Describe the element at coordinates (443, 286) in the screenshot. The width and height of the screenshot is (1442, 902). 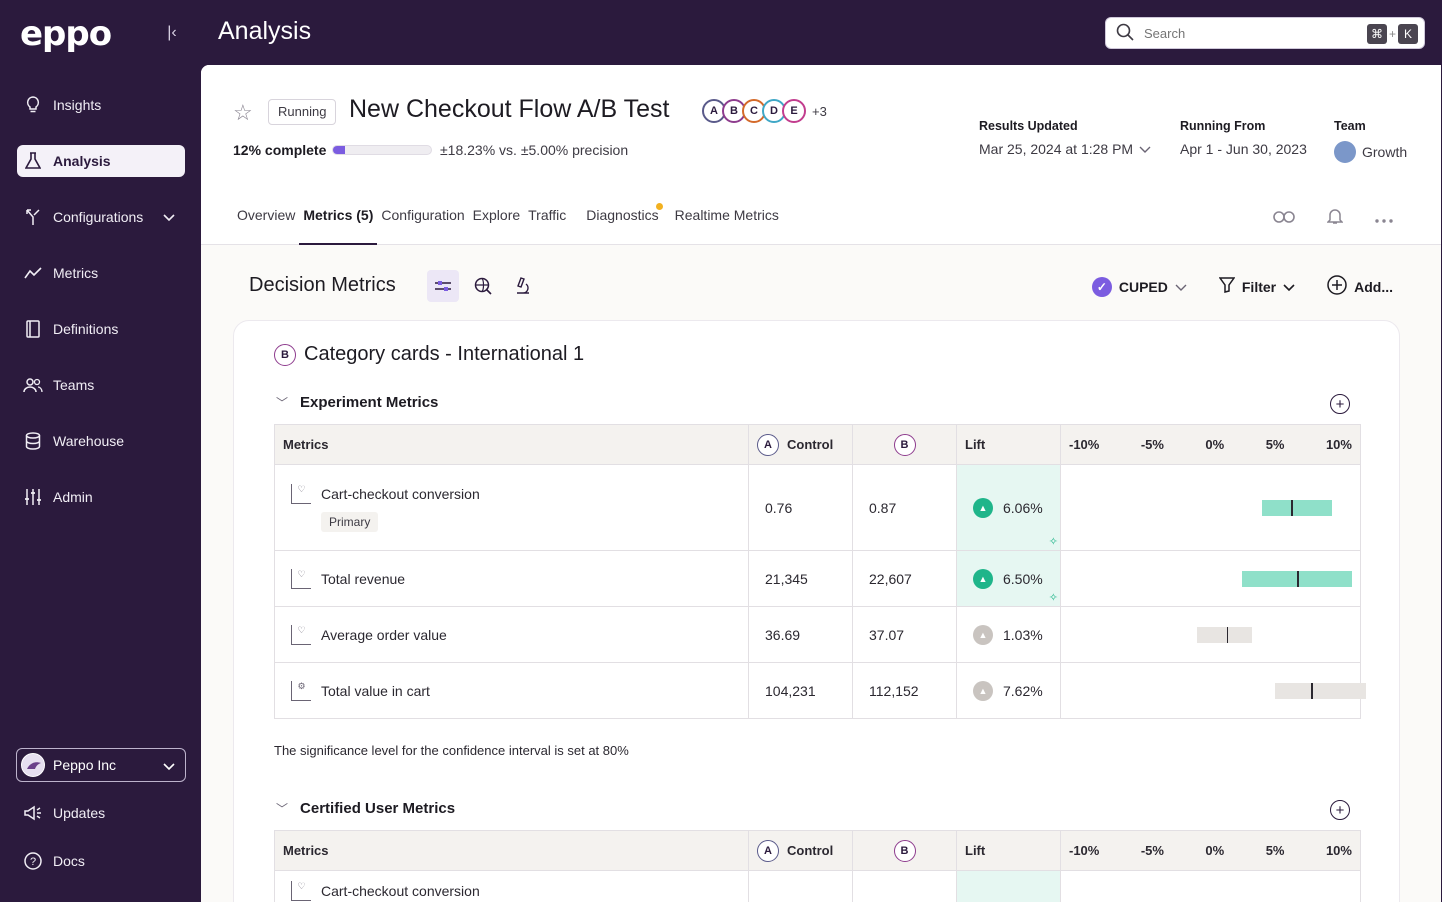
I see `sliders-view-icon` at that location.